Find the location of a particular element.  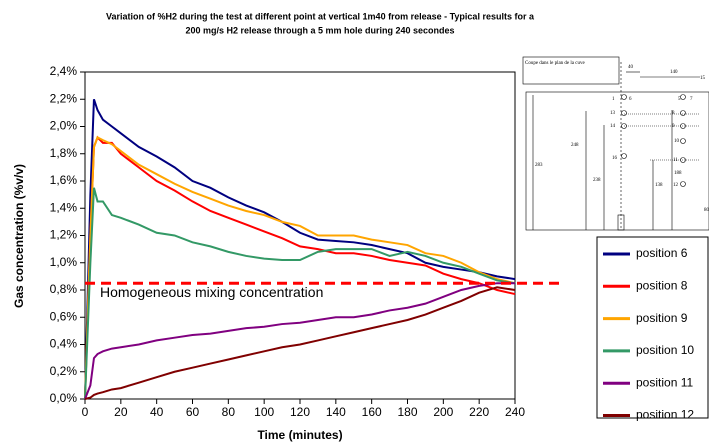

inset-label: 238 is located at coordinates (597, 180).